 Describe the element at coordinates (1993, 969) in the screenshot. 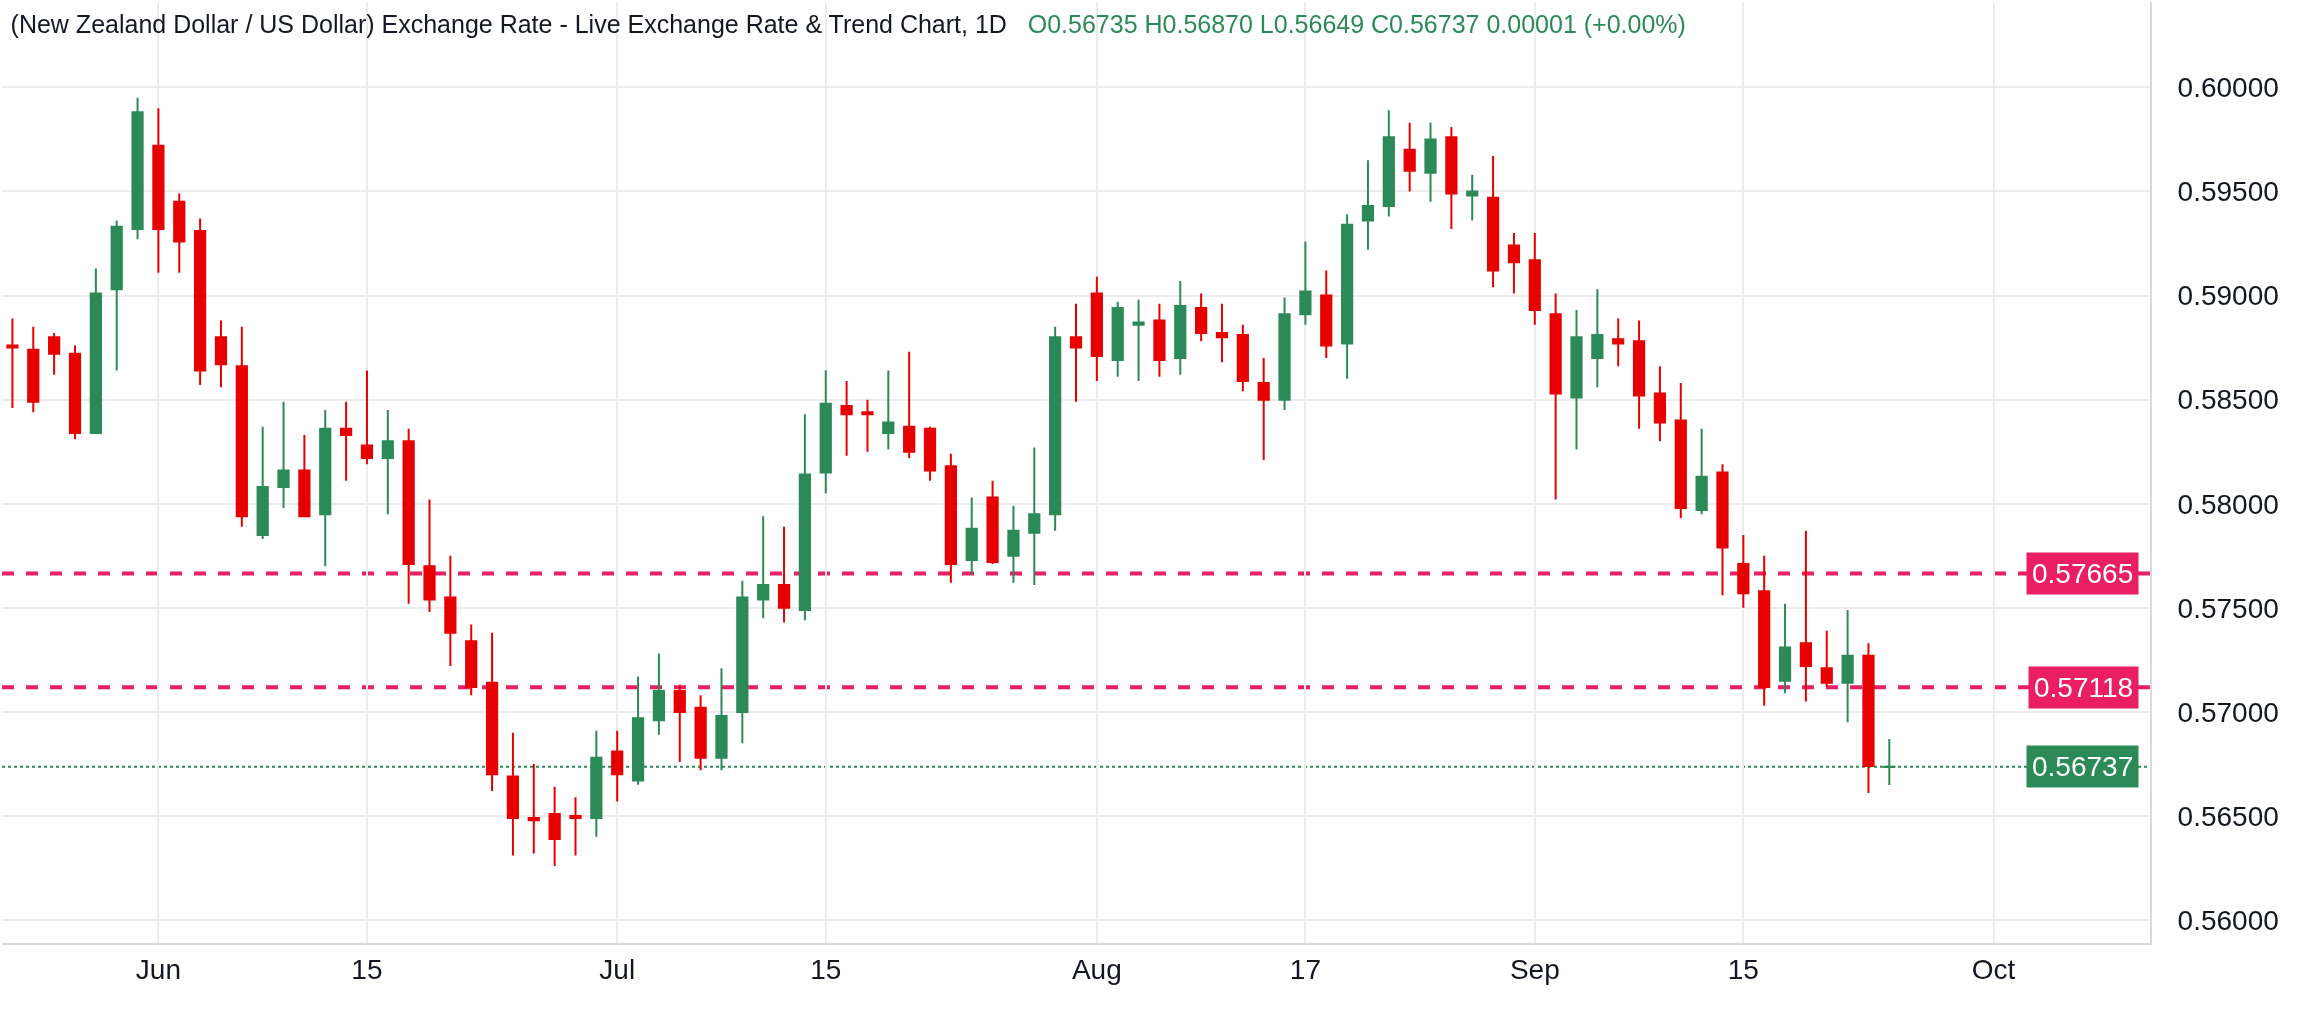

I see `x-tick-label: Oct` at that location.